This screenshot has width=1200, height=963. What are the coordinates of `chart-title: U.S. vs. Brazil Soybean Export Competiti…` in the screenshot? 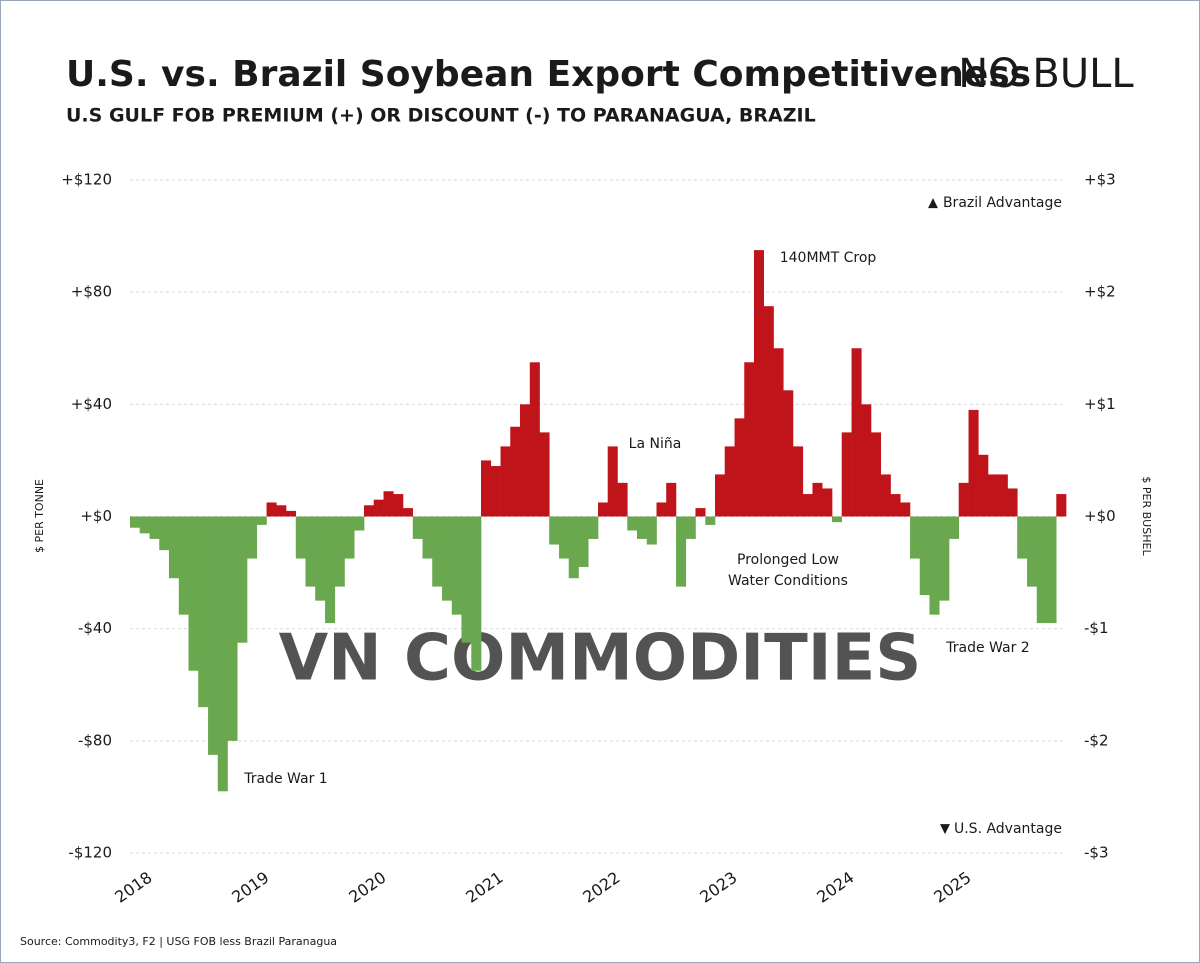 It's located at (548, 74).